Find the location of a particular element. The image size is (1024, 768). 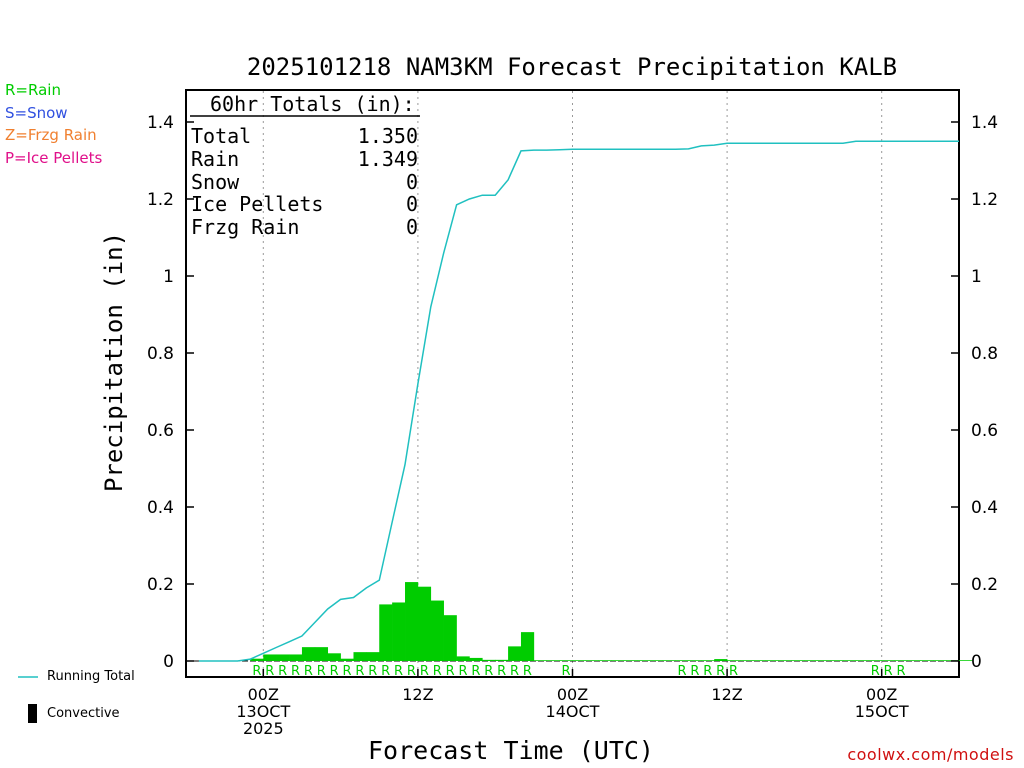

x-tick-label: 13OCT is located at coordinates (263, 711).